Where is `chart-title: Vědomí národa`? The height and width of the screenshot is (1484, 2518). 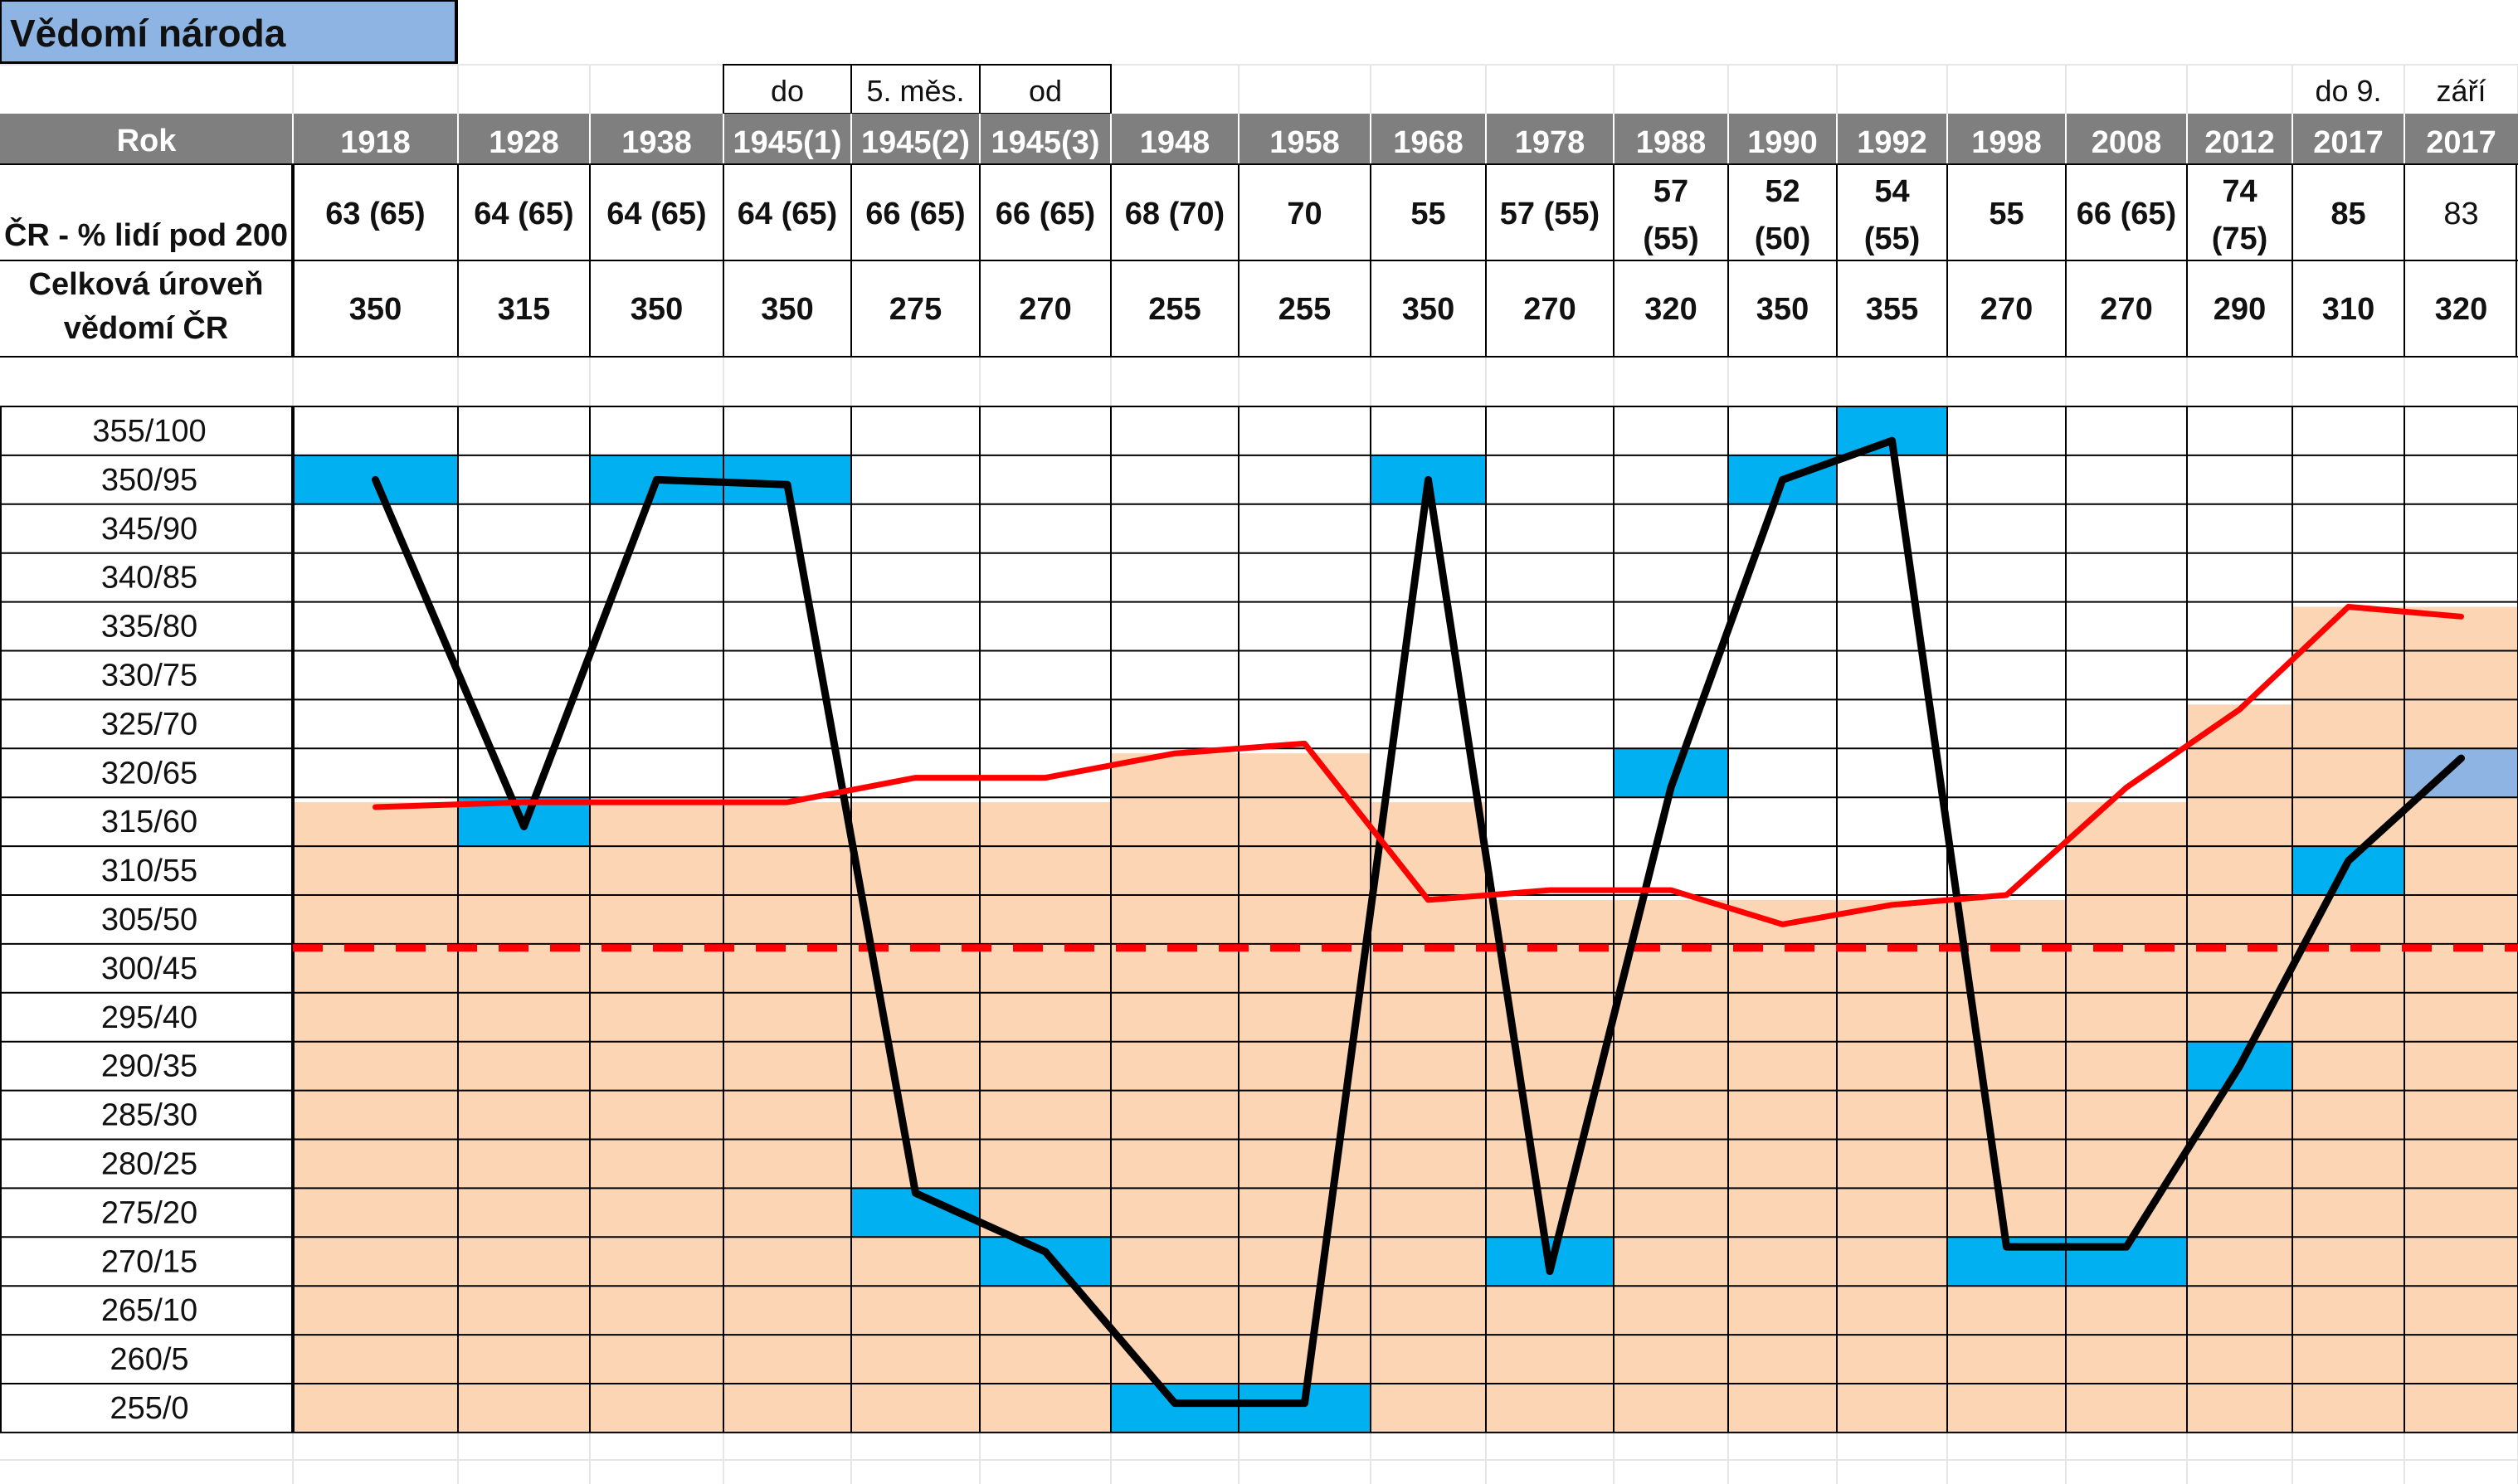 chart-title: Vědomí národa is located at coordinates (148, 34).